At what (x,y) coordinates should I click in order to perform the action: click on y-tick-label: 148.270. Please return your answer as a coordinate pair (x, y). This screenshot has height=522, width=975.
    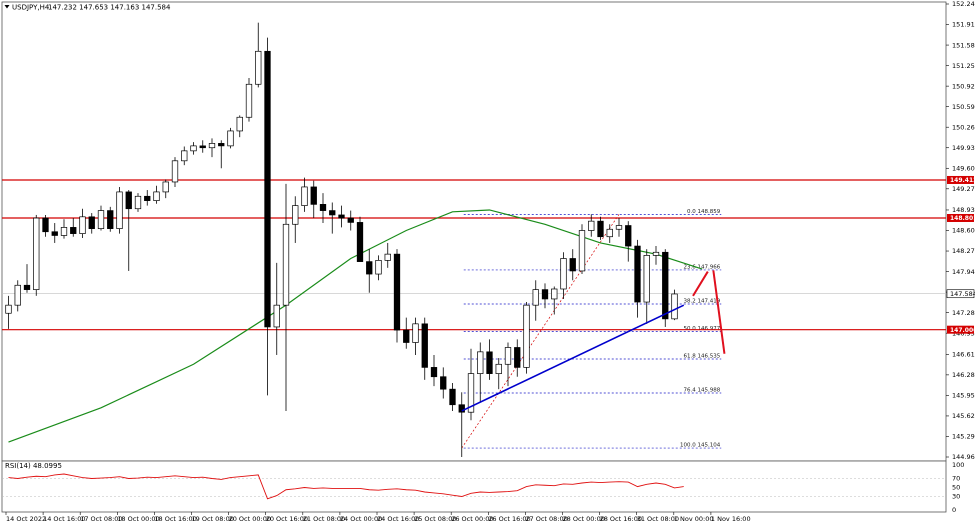
    Looking at the image, I should click on (963, 251).